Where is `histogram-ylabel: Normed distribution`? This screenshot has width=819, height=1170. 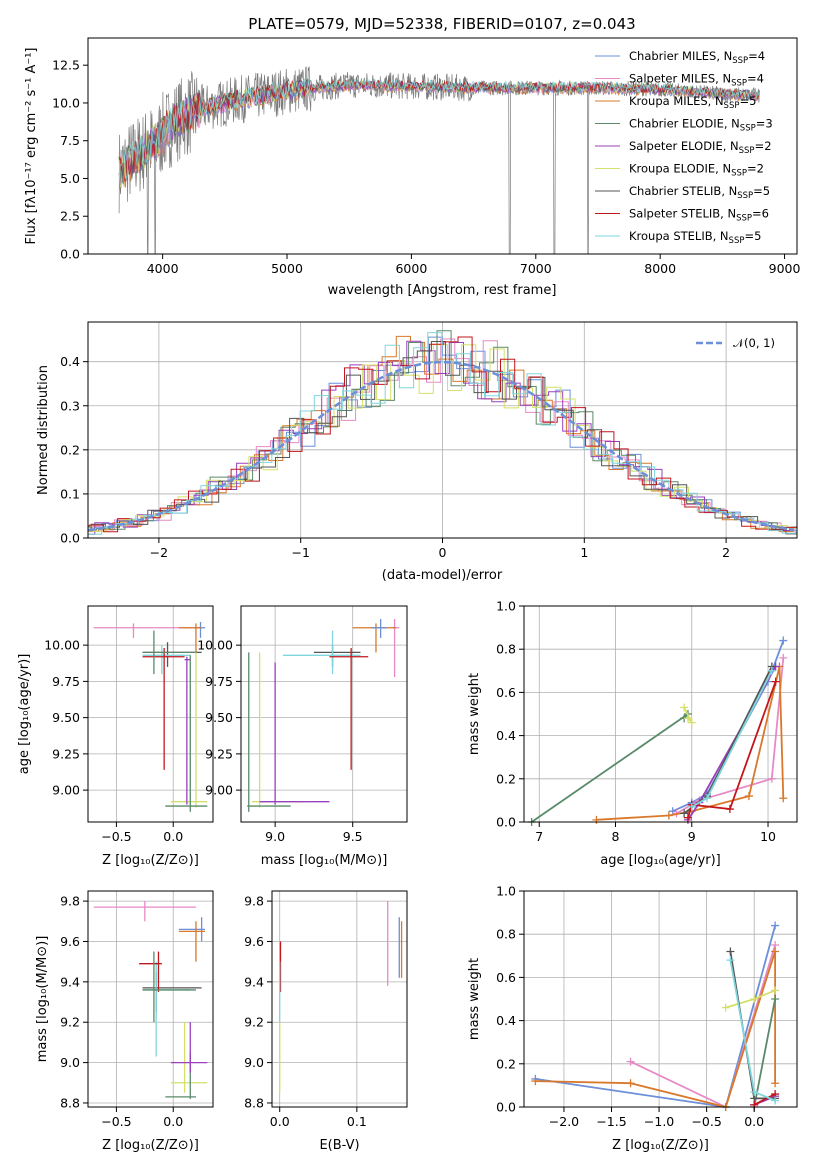
histogram-ylabel: Normed distribution is located at coordinates (43, 430).